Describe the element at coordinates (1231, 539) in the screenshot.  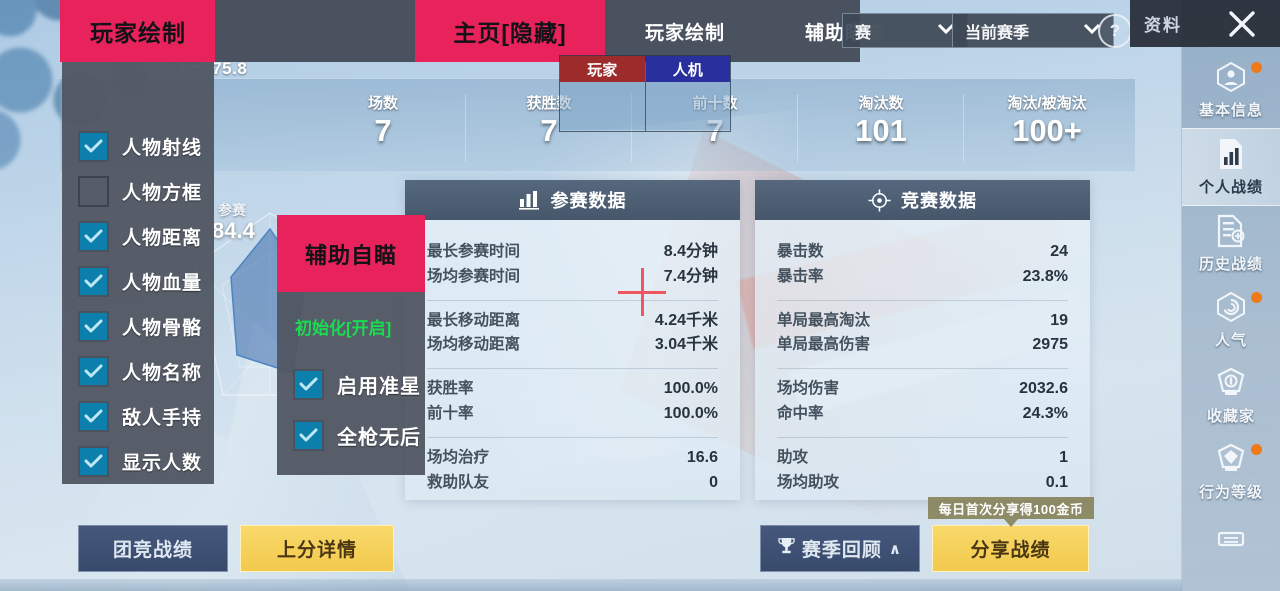
I see `sidebar-item-more` at that location.